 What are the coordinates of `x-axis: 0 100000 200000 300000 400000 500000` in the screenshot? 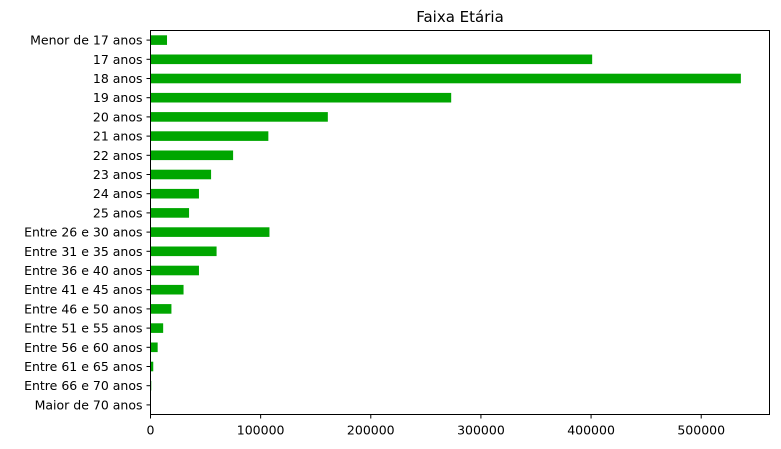 It's located at (436, 426).